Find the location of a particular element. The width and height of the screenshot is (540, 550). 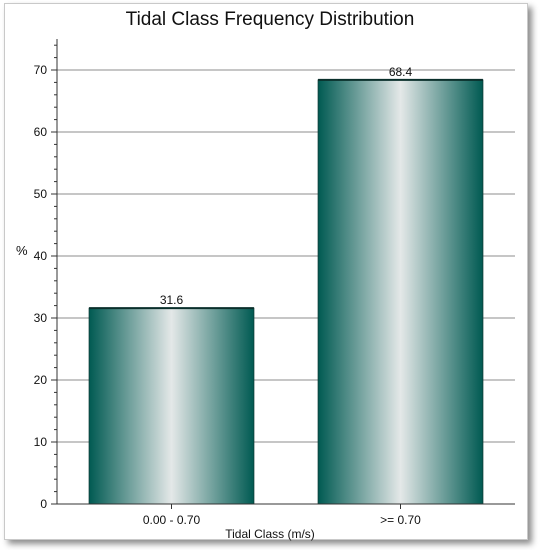

y-tick-label: 0 is located at coordinates (43, 504).